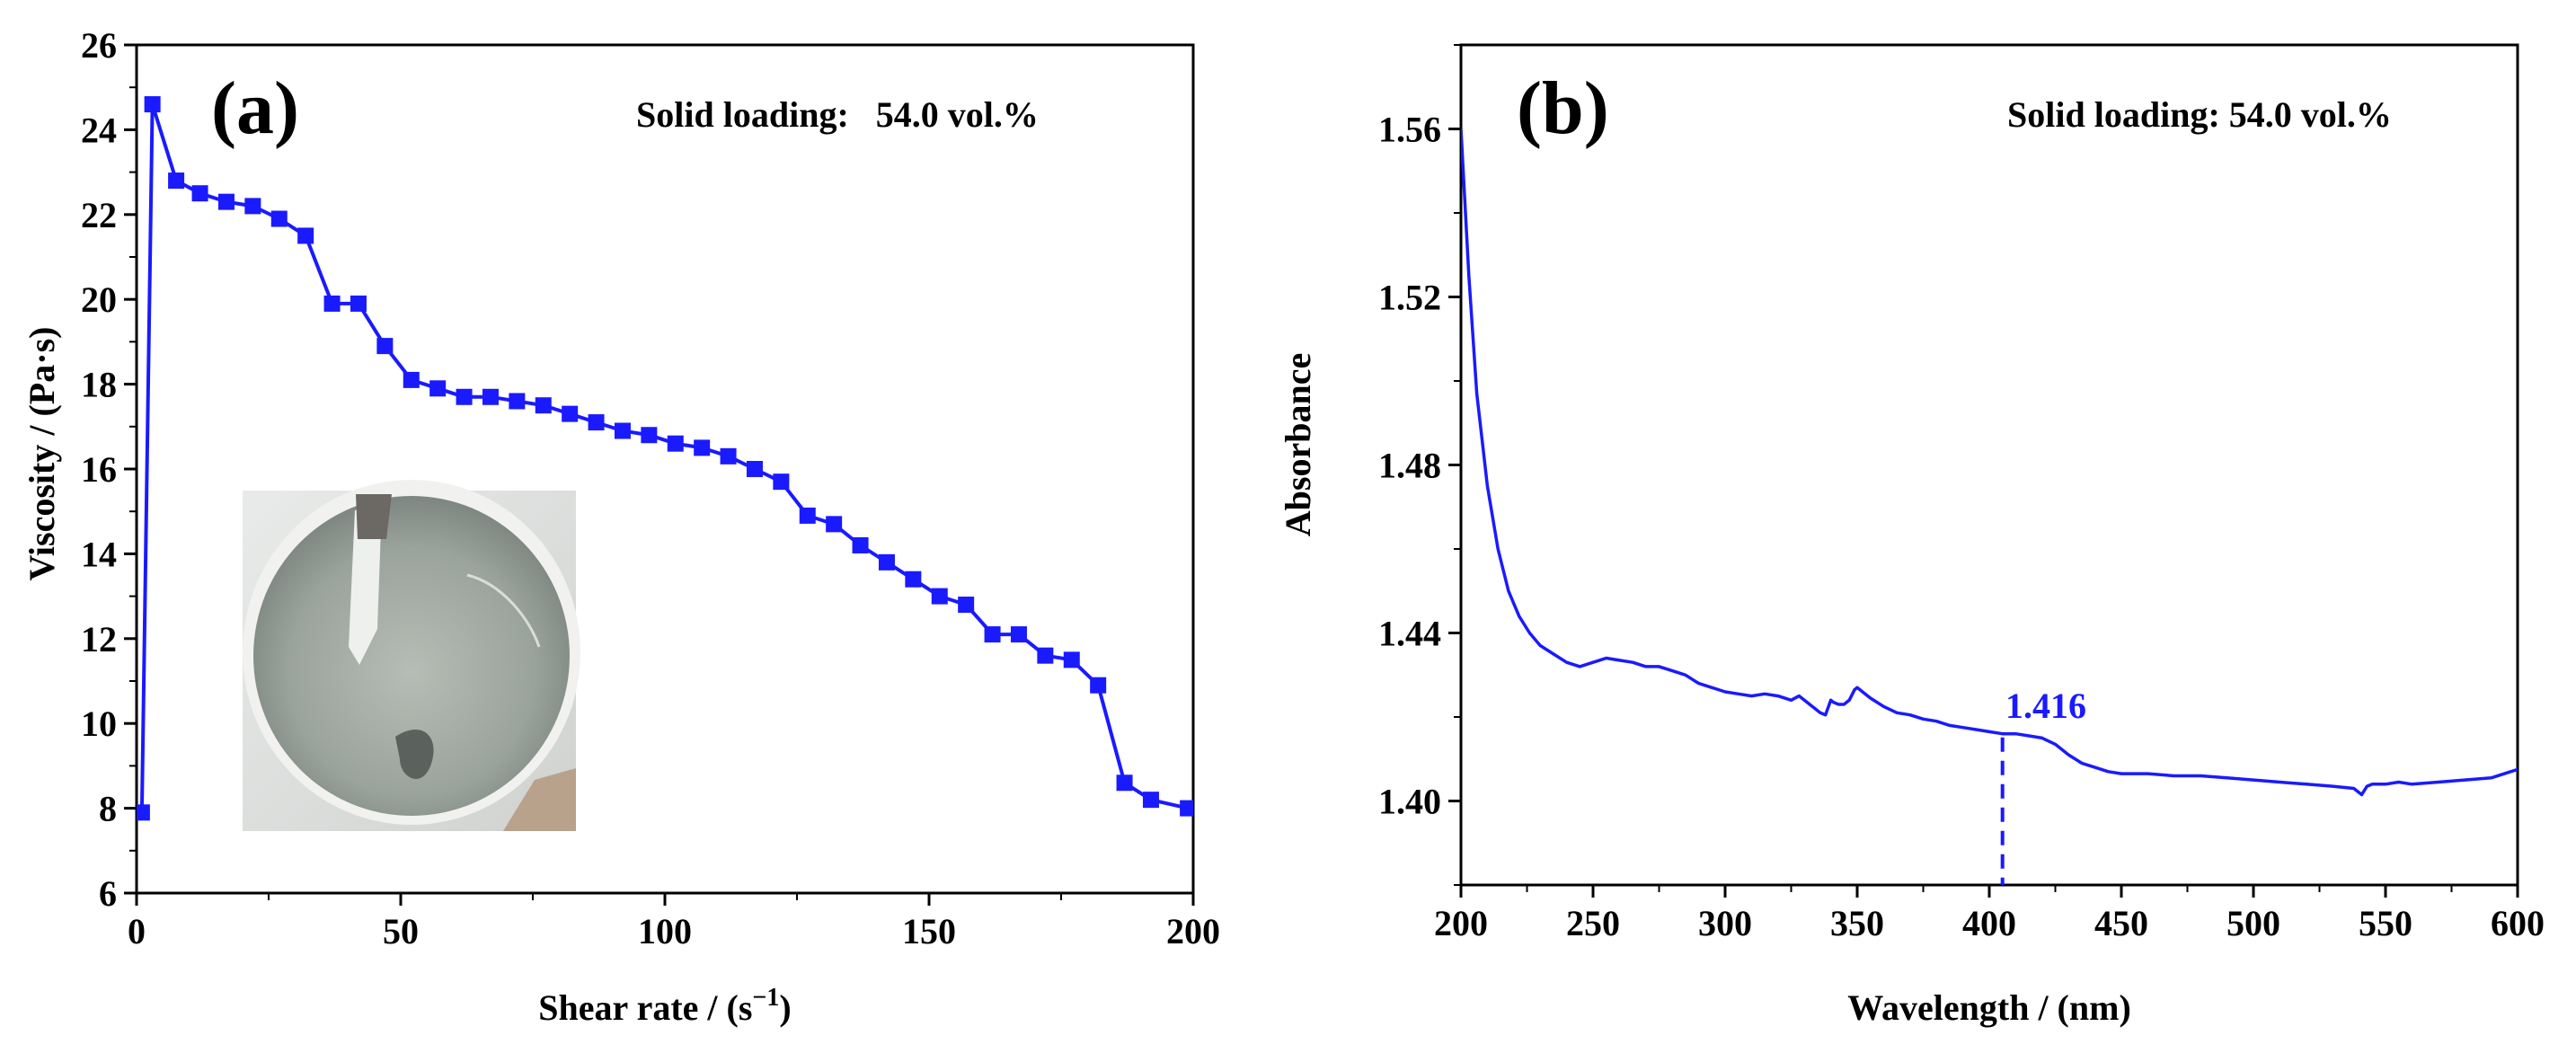  Describe the element at coordinates (2518, 923) in the screenshot. I see `x-tick-label: 600` at that location.